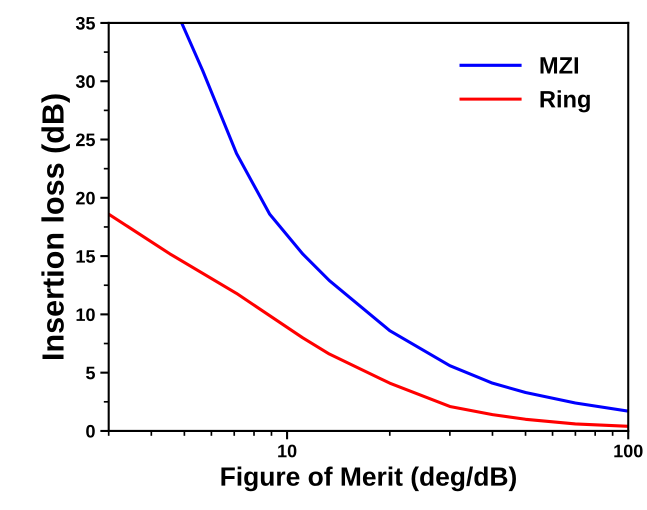 This screenshot has height=510, width=647. Describe the element at coordinates (628, 451) in the screenshot. I see `x-tick-label: 100` at that location.